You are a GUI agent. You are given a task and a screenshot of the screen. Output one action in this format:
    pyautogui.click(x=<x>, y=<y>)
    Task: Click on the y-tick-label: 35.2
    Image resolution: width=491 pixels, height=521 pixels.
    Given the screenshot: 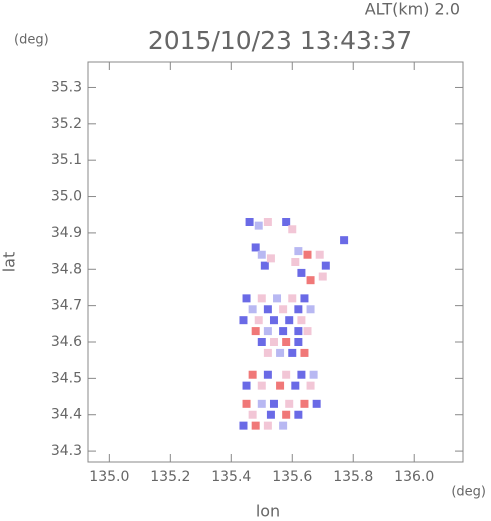 What is the action you would take?
    pyautogui.click(x=66, y=124)
    